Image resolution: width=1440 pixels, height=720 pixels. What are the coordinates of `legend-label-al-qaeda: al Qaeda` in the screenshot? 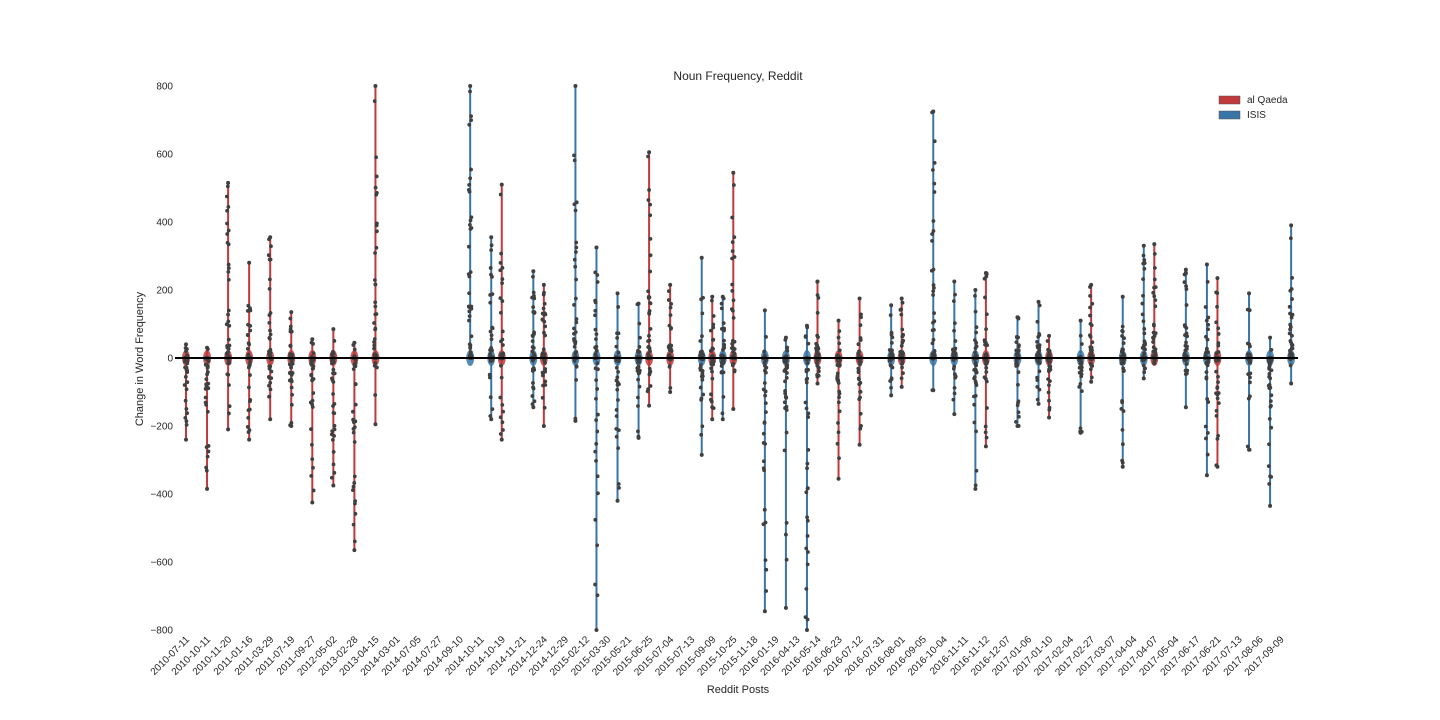 It's located at (1267, 100).